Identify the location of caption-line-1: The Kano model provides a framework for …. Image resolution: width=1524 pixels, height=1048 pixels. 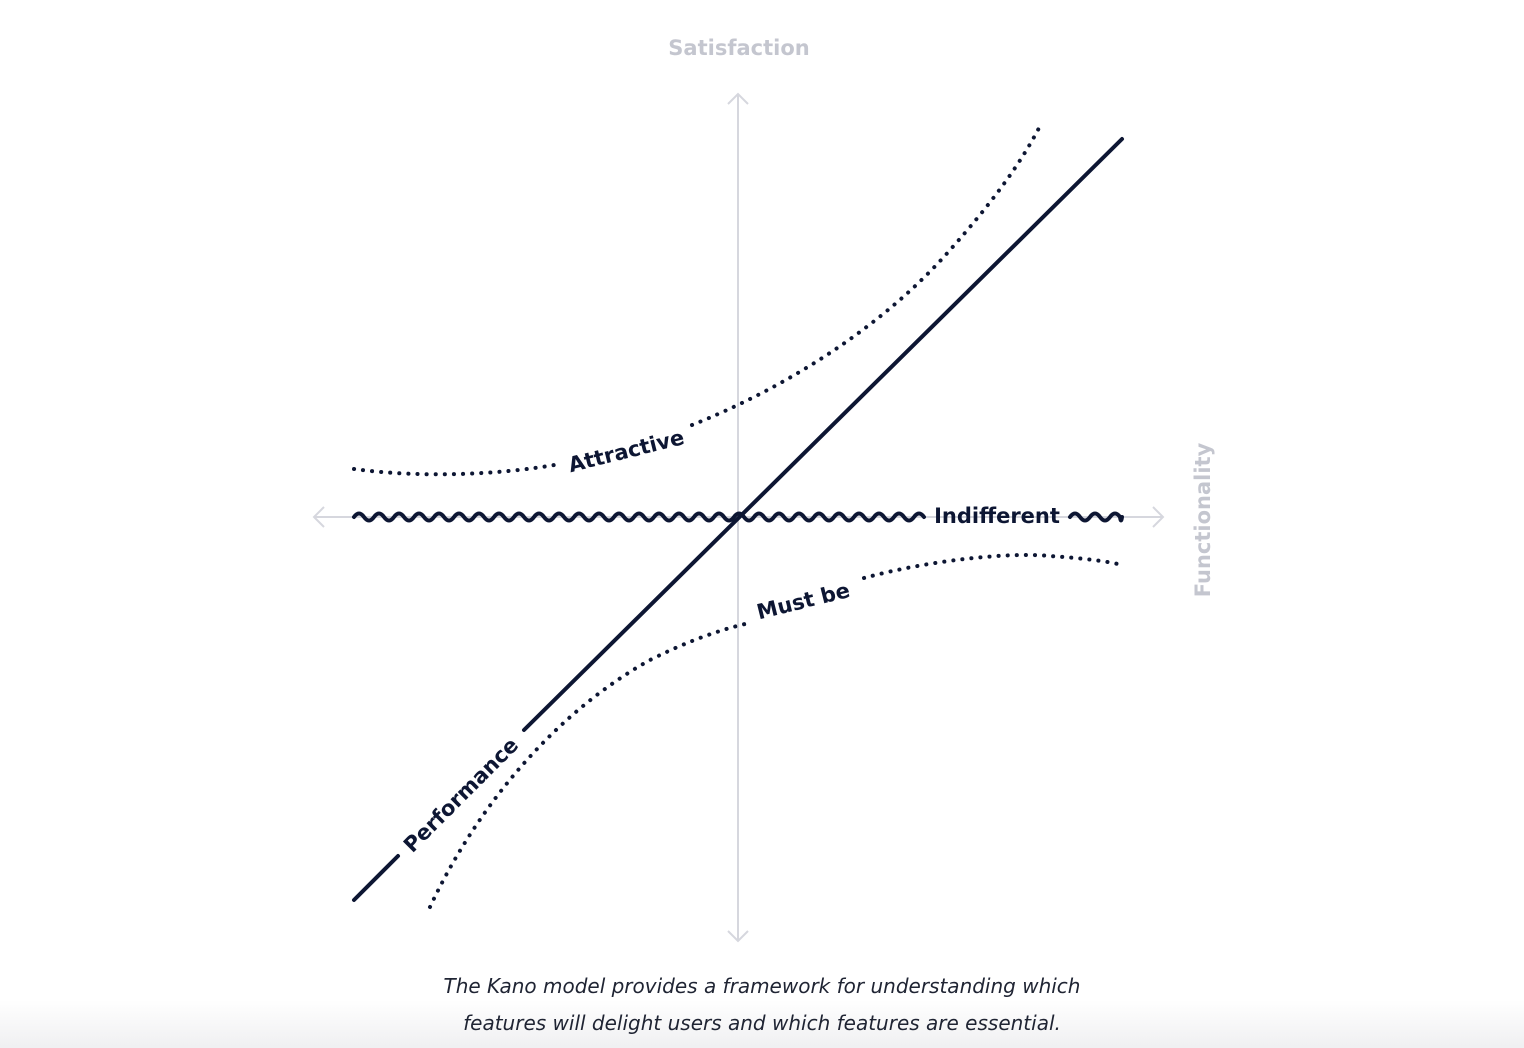
(762, 986).